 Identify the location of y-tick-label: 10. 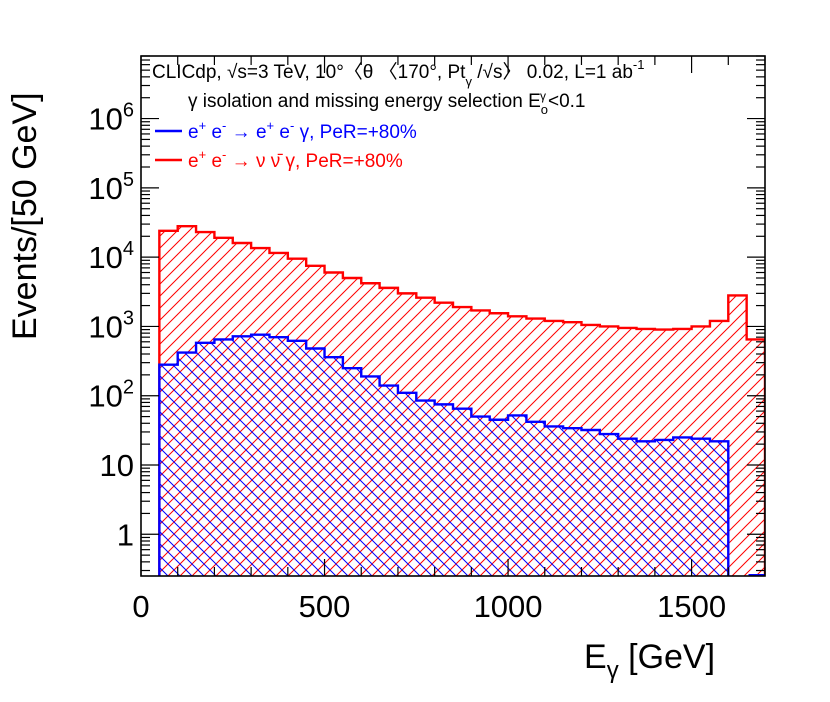
(117, 465).